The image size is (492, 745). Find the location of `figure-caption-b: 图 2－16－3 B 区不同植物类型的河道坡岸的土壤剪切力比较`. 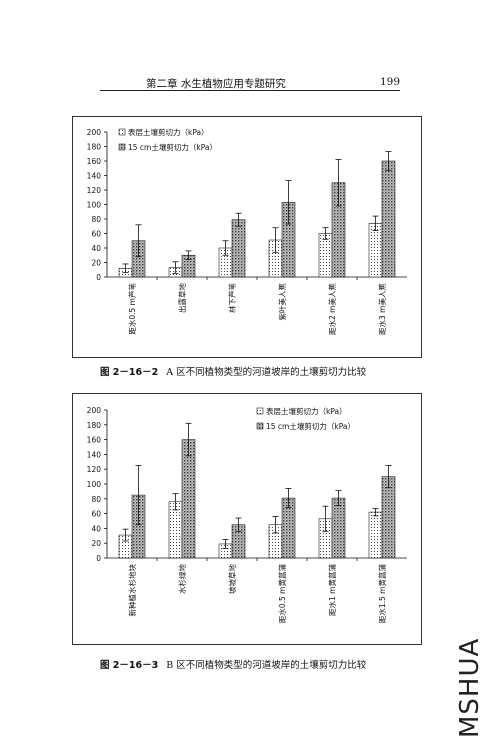

figure-caption-b: 图 2－16－3 B 区不同植物类型的河道坡岸的土壤剪切力比较 is located at coordinates (233, 664).